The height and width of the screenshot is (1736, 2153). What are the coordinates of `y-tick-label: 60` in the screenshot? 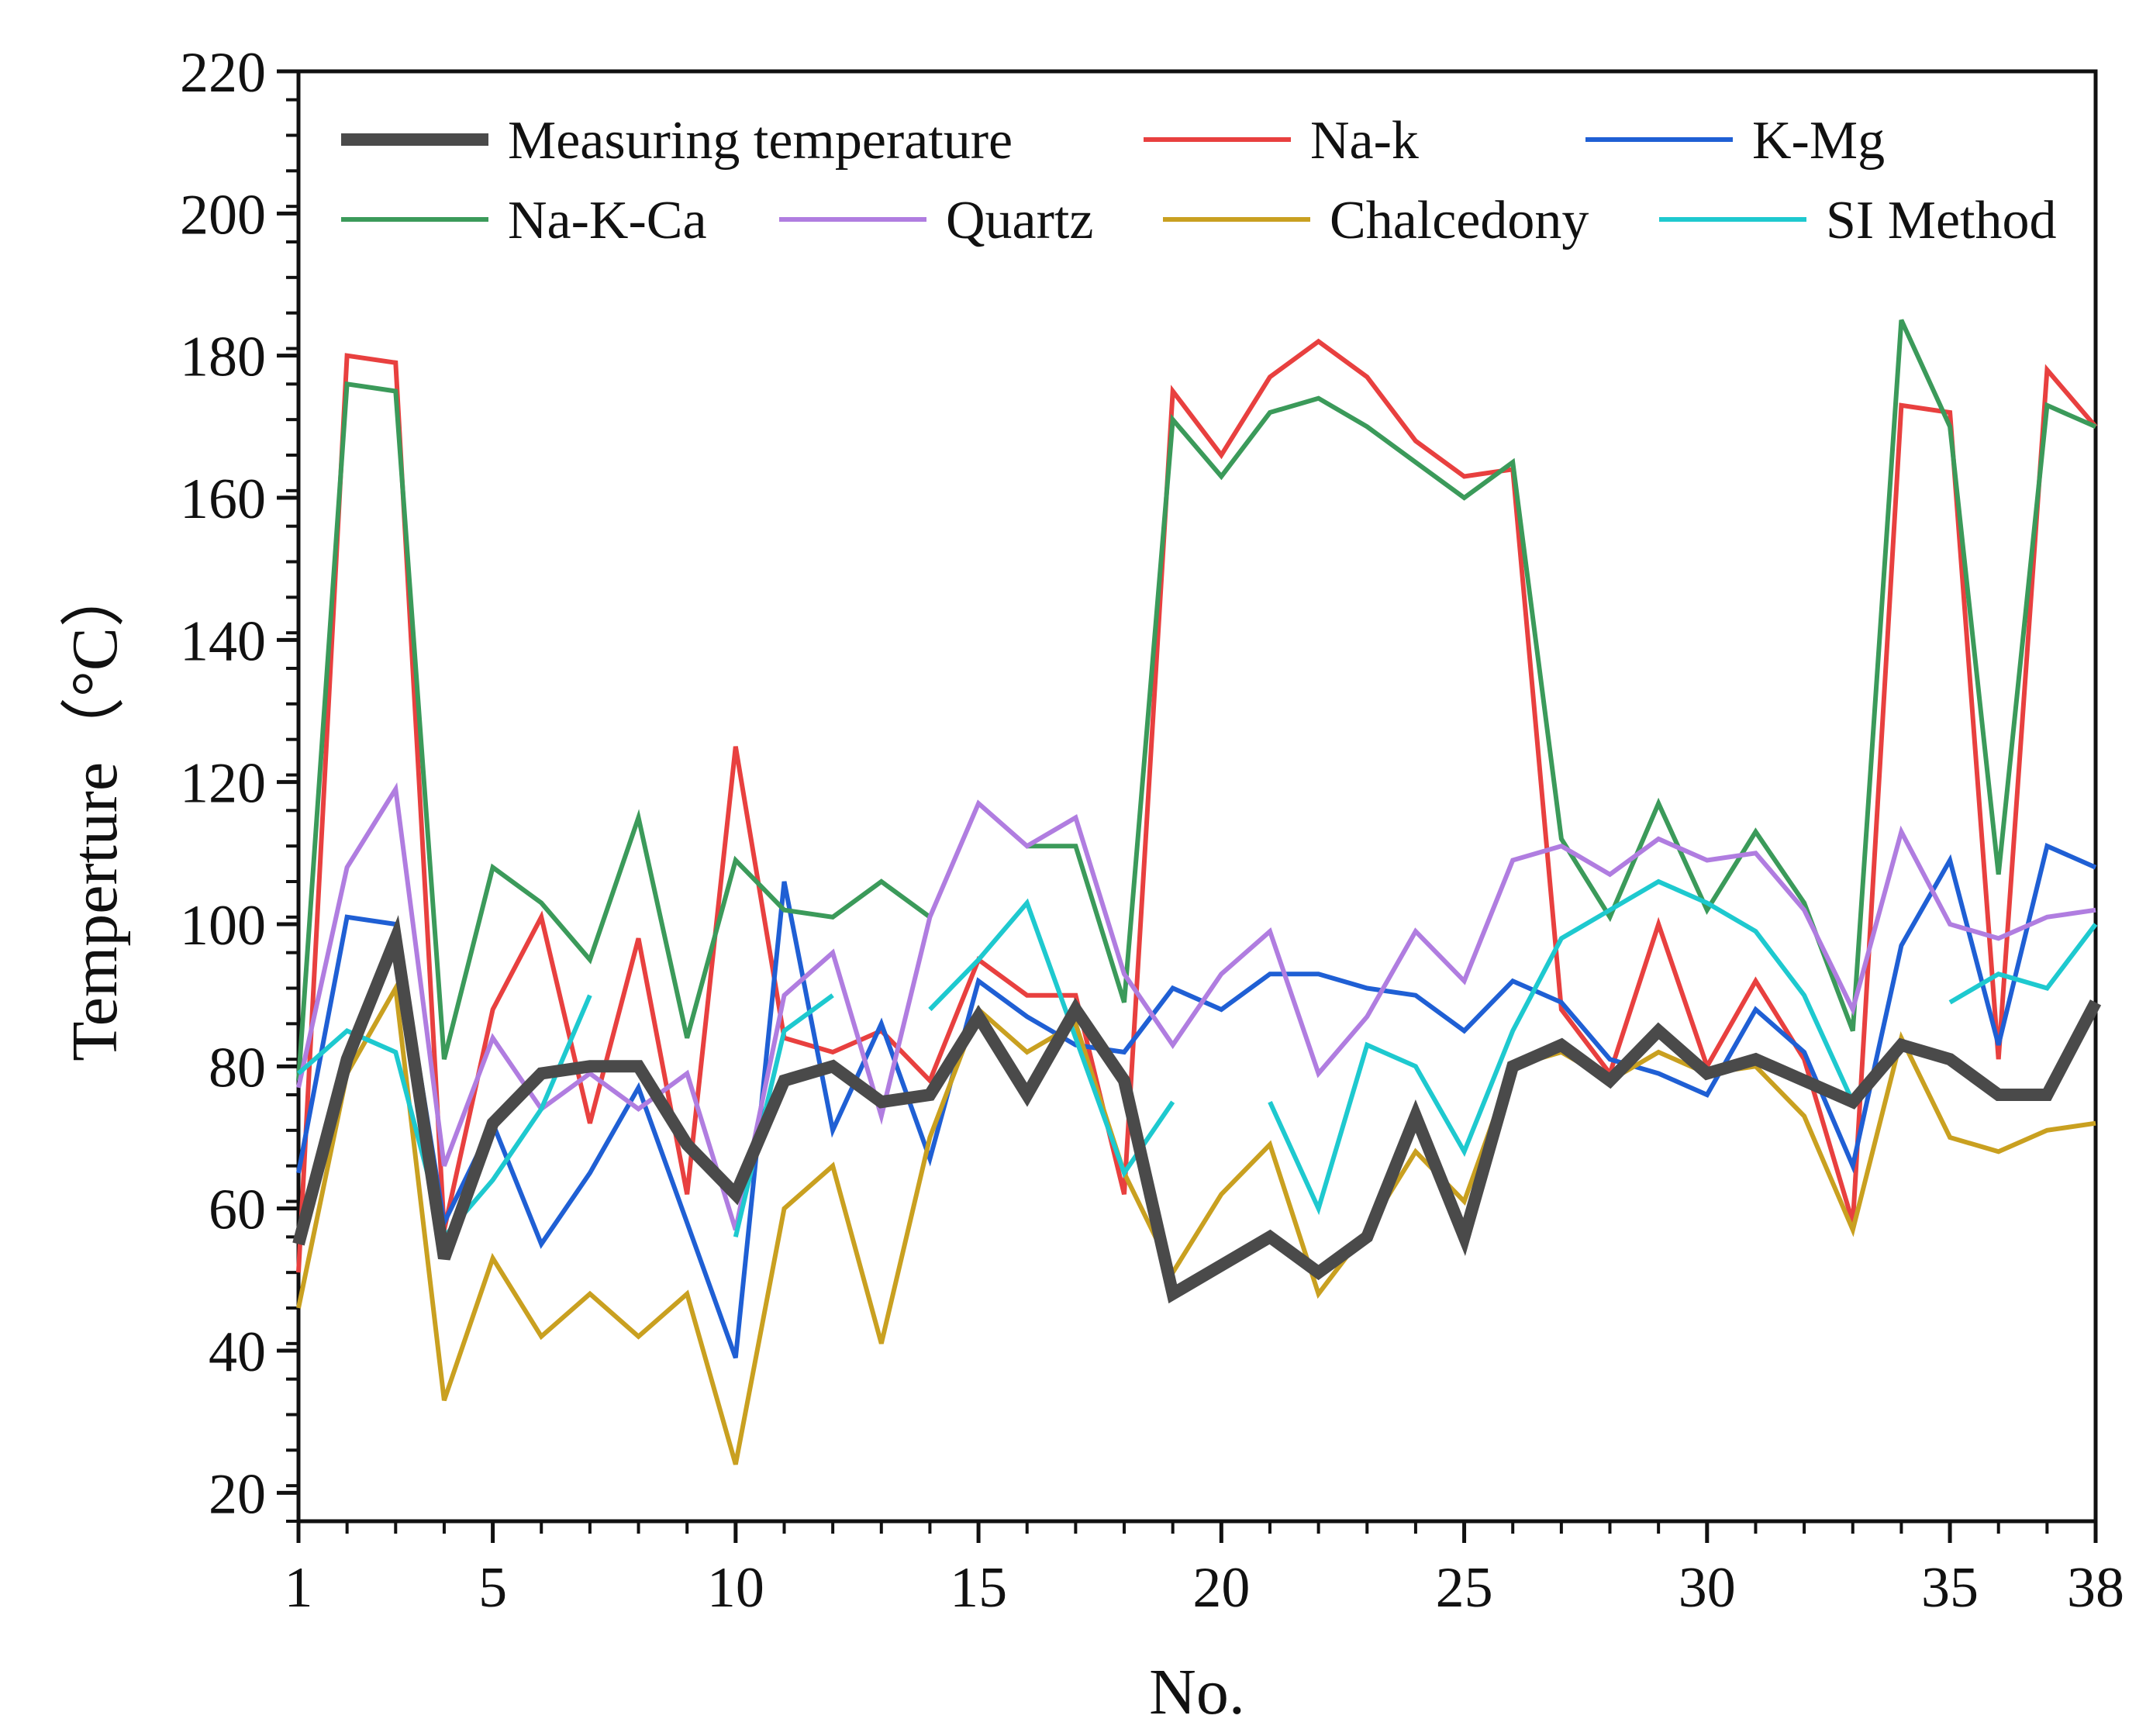 It's located at (237, 1210).